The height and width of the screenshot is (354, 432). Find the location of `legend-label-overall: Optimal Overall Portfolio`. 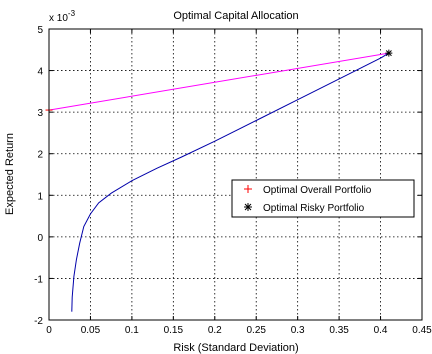

legend-label-overall: Optimal Overall Portfolio is located at coordinates (317, 190).